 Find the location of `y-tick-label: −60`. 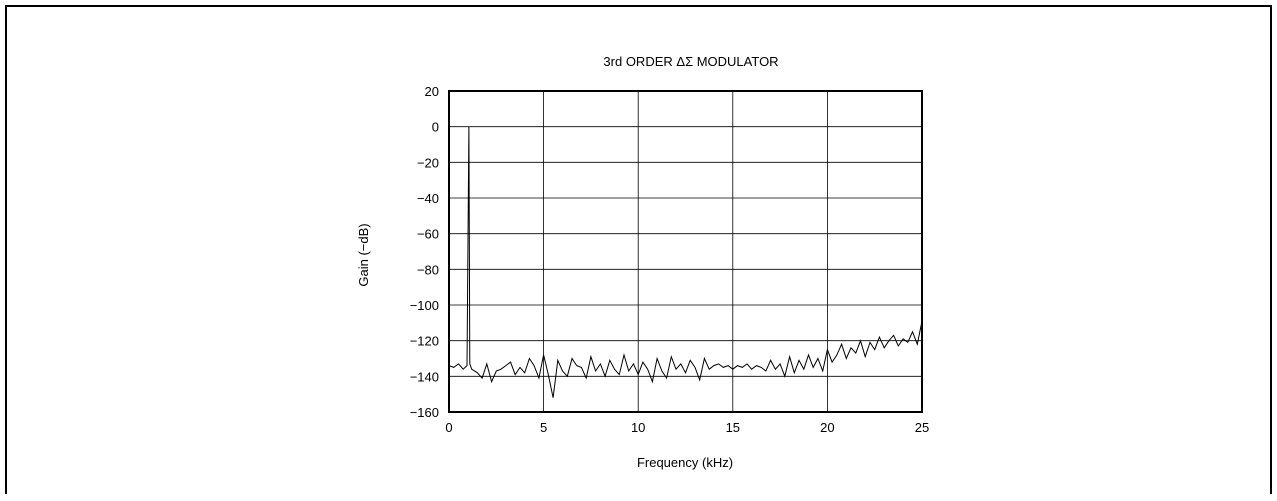

y-tick-label: −60 is located at coordinates (428, 234).